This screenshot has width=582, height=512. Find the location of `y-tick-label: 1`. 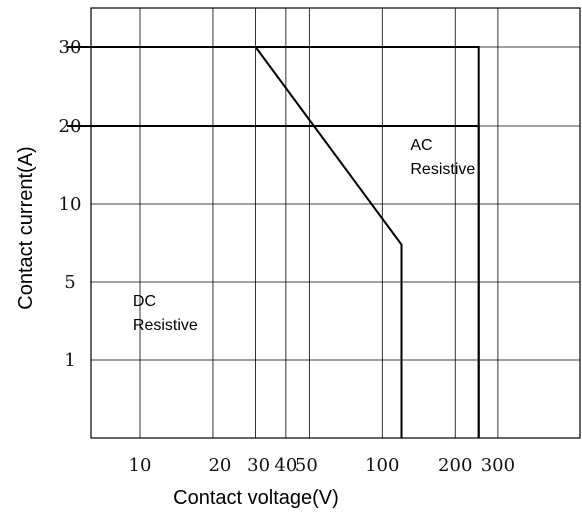

y-tick-label: 1 is located at coordinates (69, 360).